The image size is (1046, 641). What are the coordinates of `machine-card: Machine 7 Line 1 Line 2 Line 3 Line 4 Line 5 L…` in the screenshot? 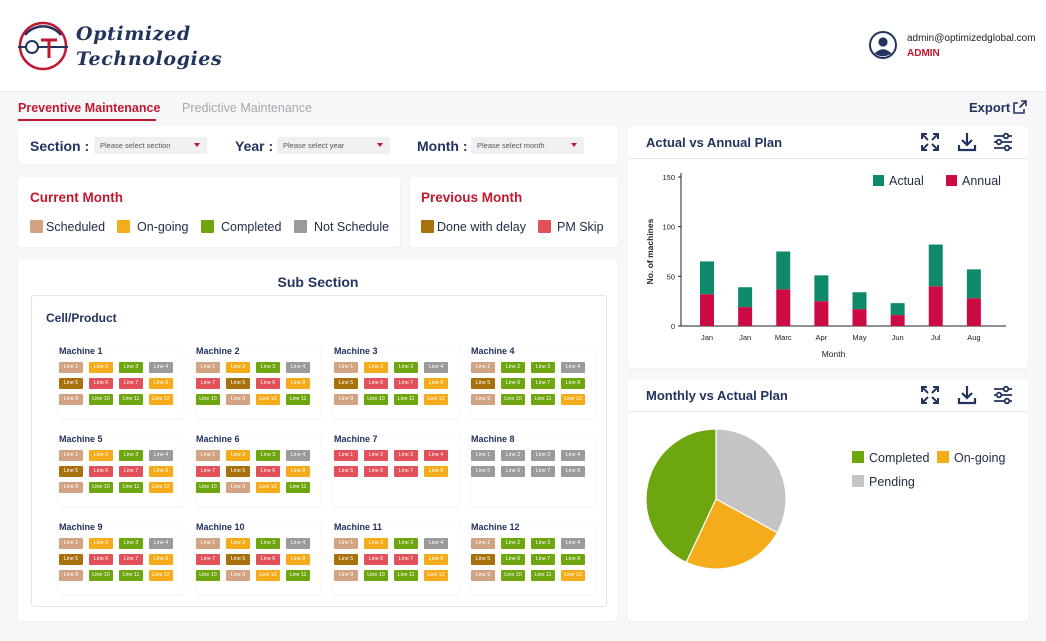 It's located at (396, 470).